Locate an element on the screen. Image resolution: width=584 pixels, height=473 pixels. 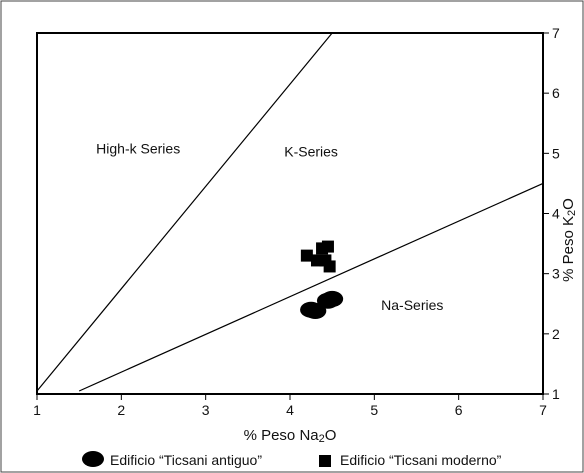
y-tick-label-6: 6 is located at coordinates (556, 93).